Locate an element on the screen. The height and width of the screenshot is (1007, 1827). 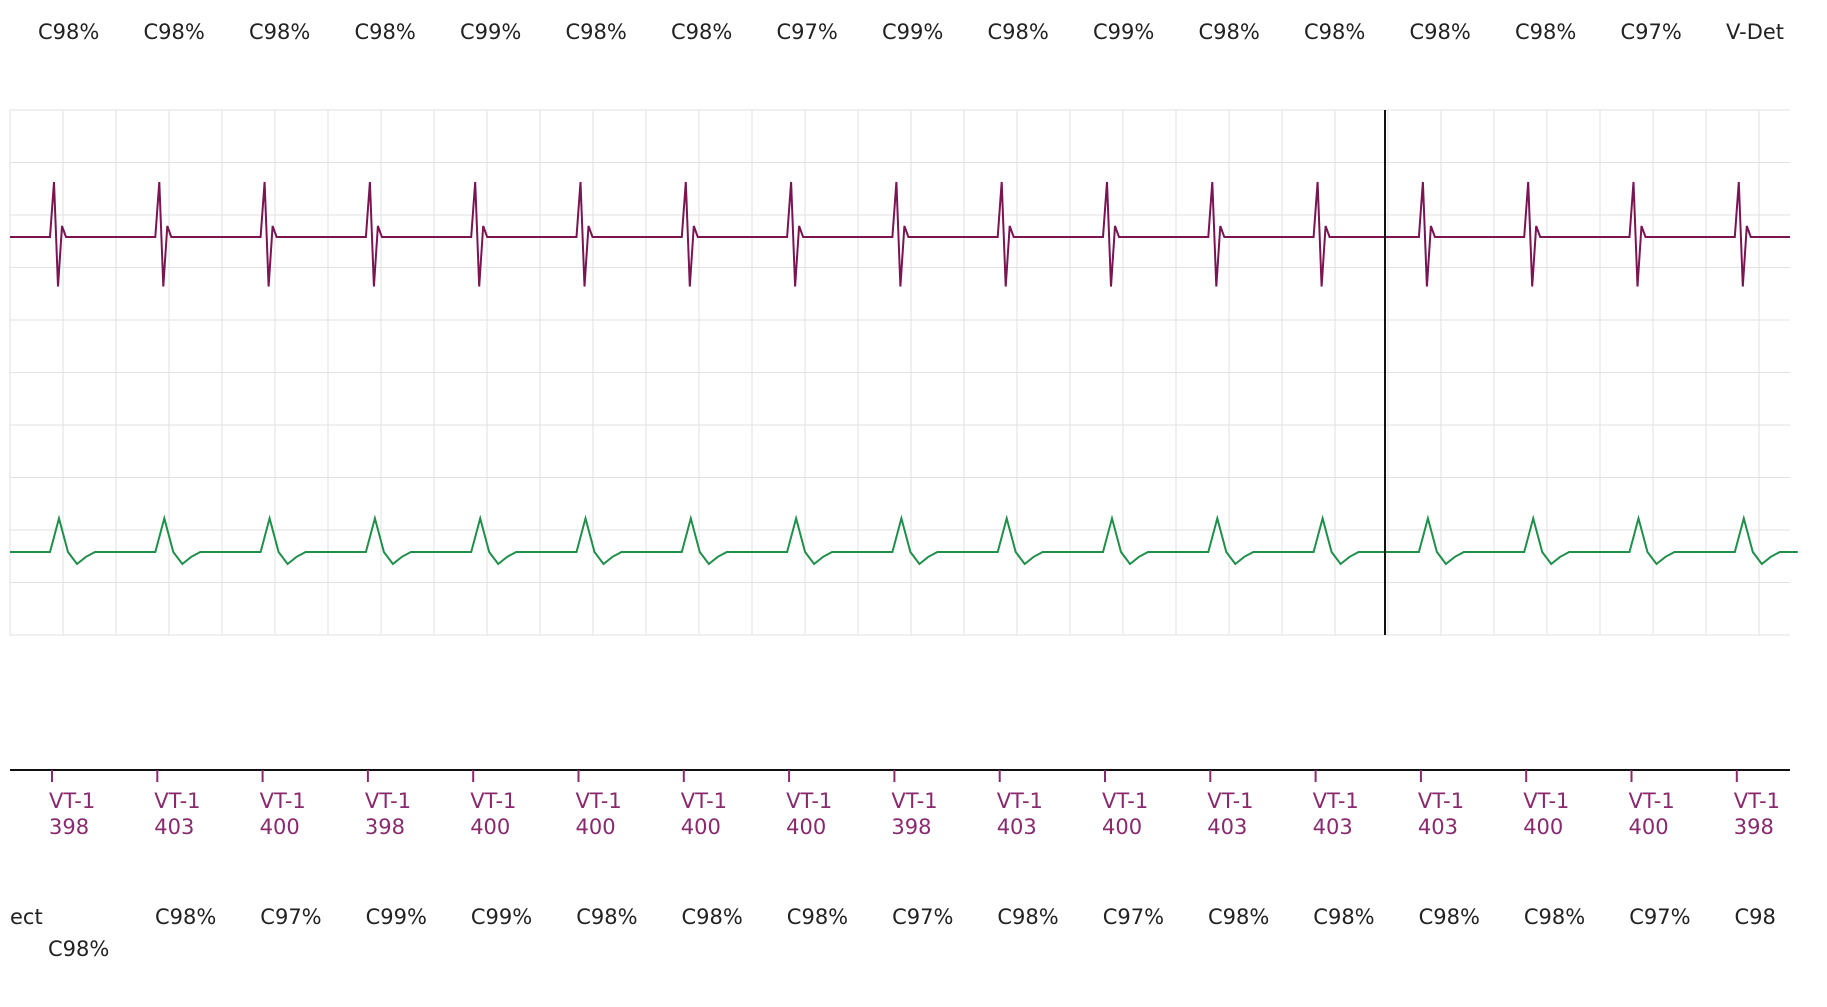
lead-2-trace is located at coordinates (904, 540).